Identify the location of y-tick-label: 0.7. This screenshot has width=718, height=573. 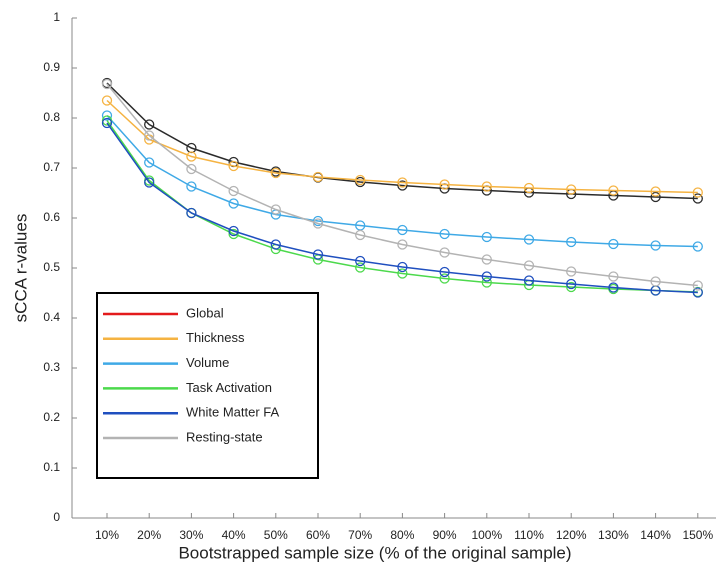
(51, 167).